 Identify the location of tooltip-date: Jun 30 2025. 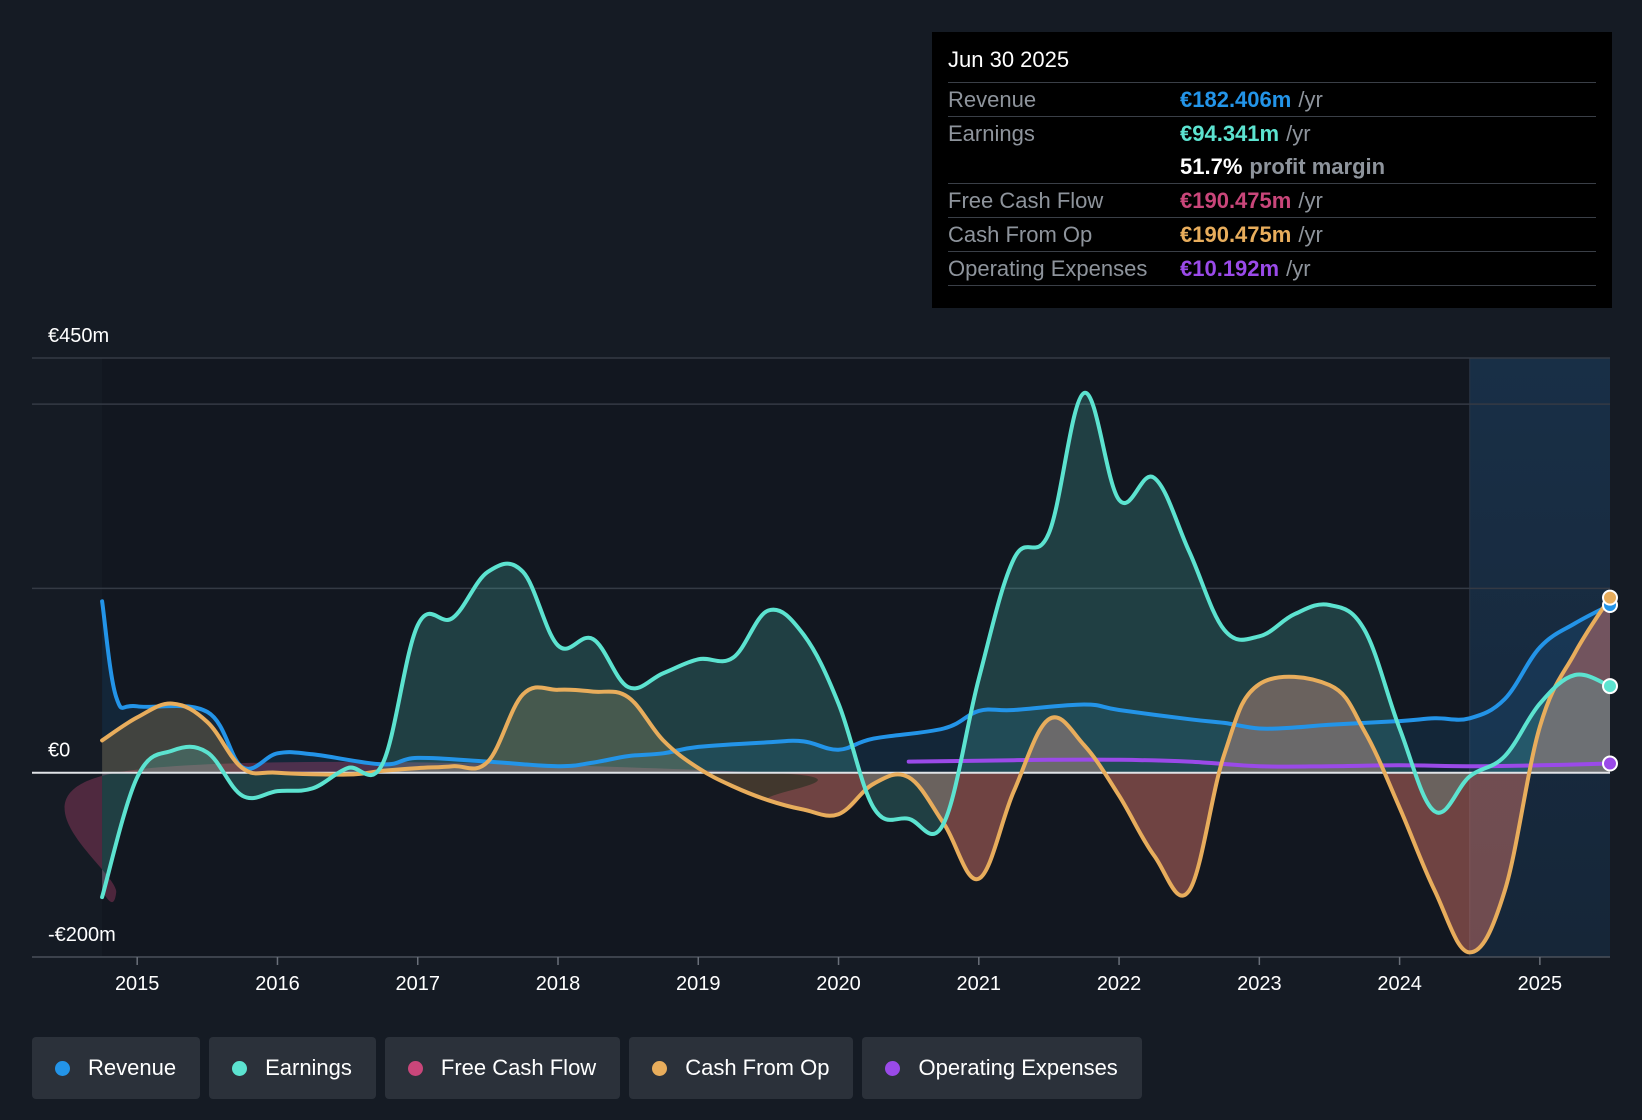
(1009, 59).